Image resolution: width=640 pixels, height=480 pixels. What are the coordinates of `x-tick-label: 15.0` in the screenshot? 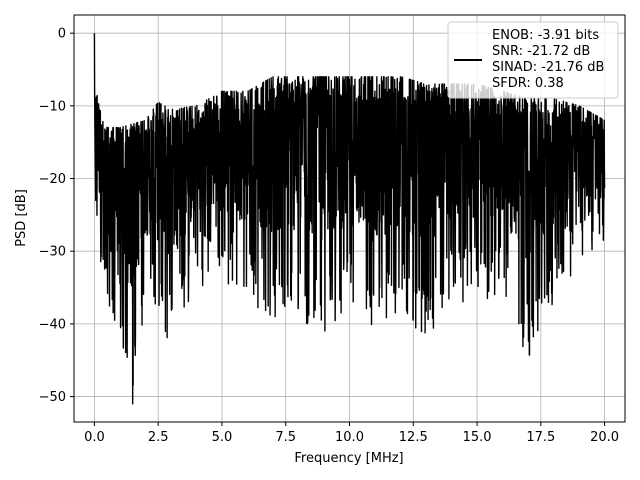 It's located at (477, 437).